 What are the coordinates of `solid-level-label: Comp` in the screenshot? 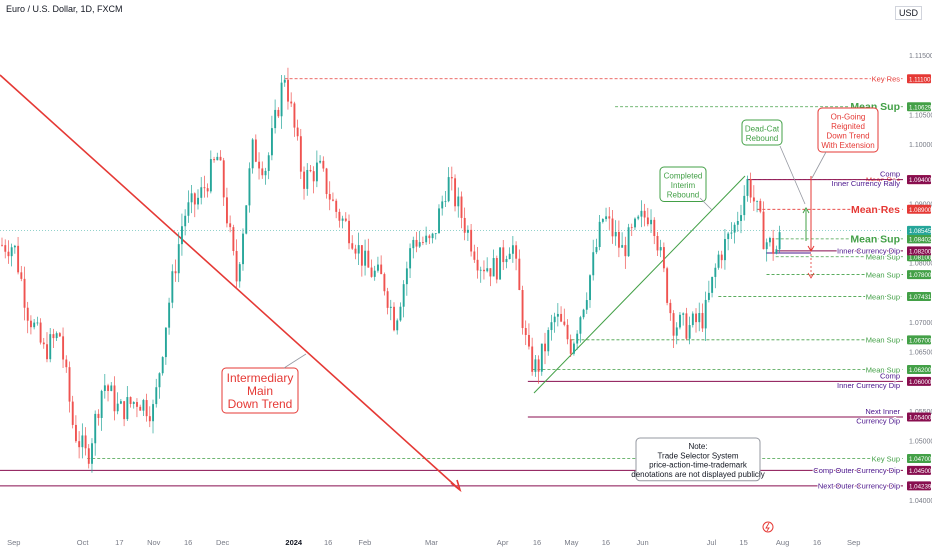 It's located at (890, 375).